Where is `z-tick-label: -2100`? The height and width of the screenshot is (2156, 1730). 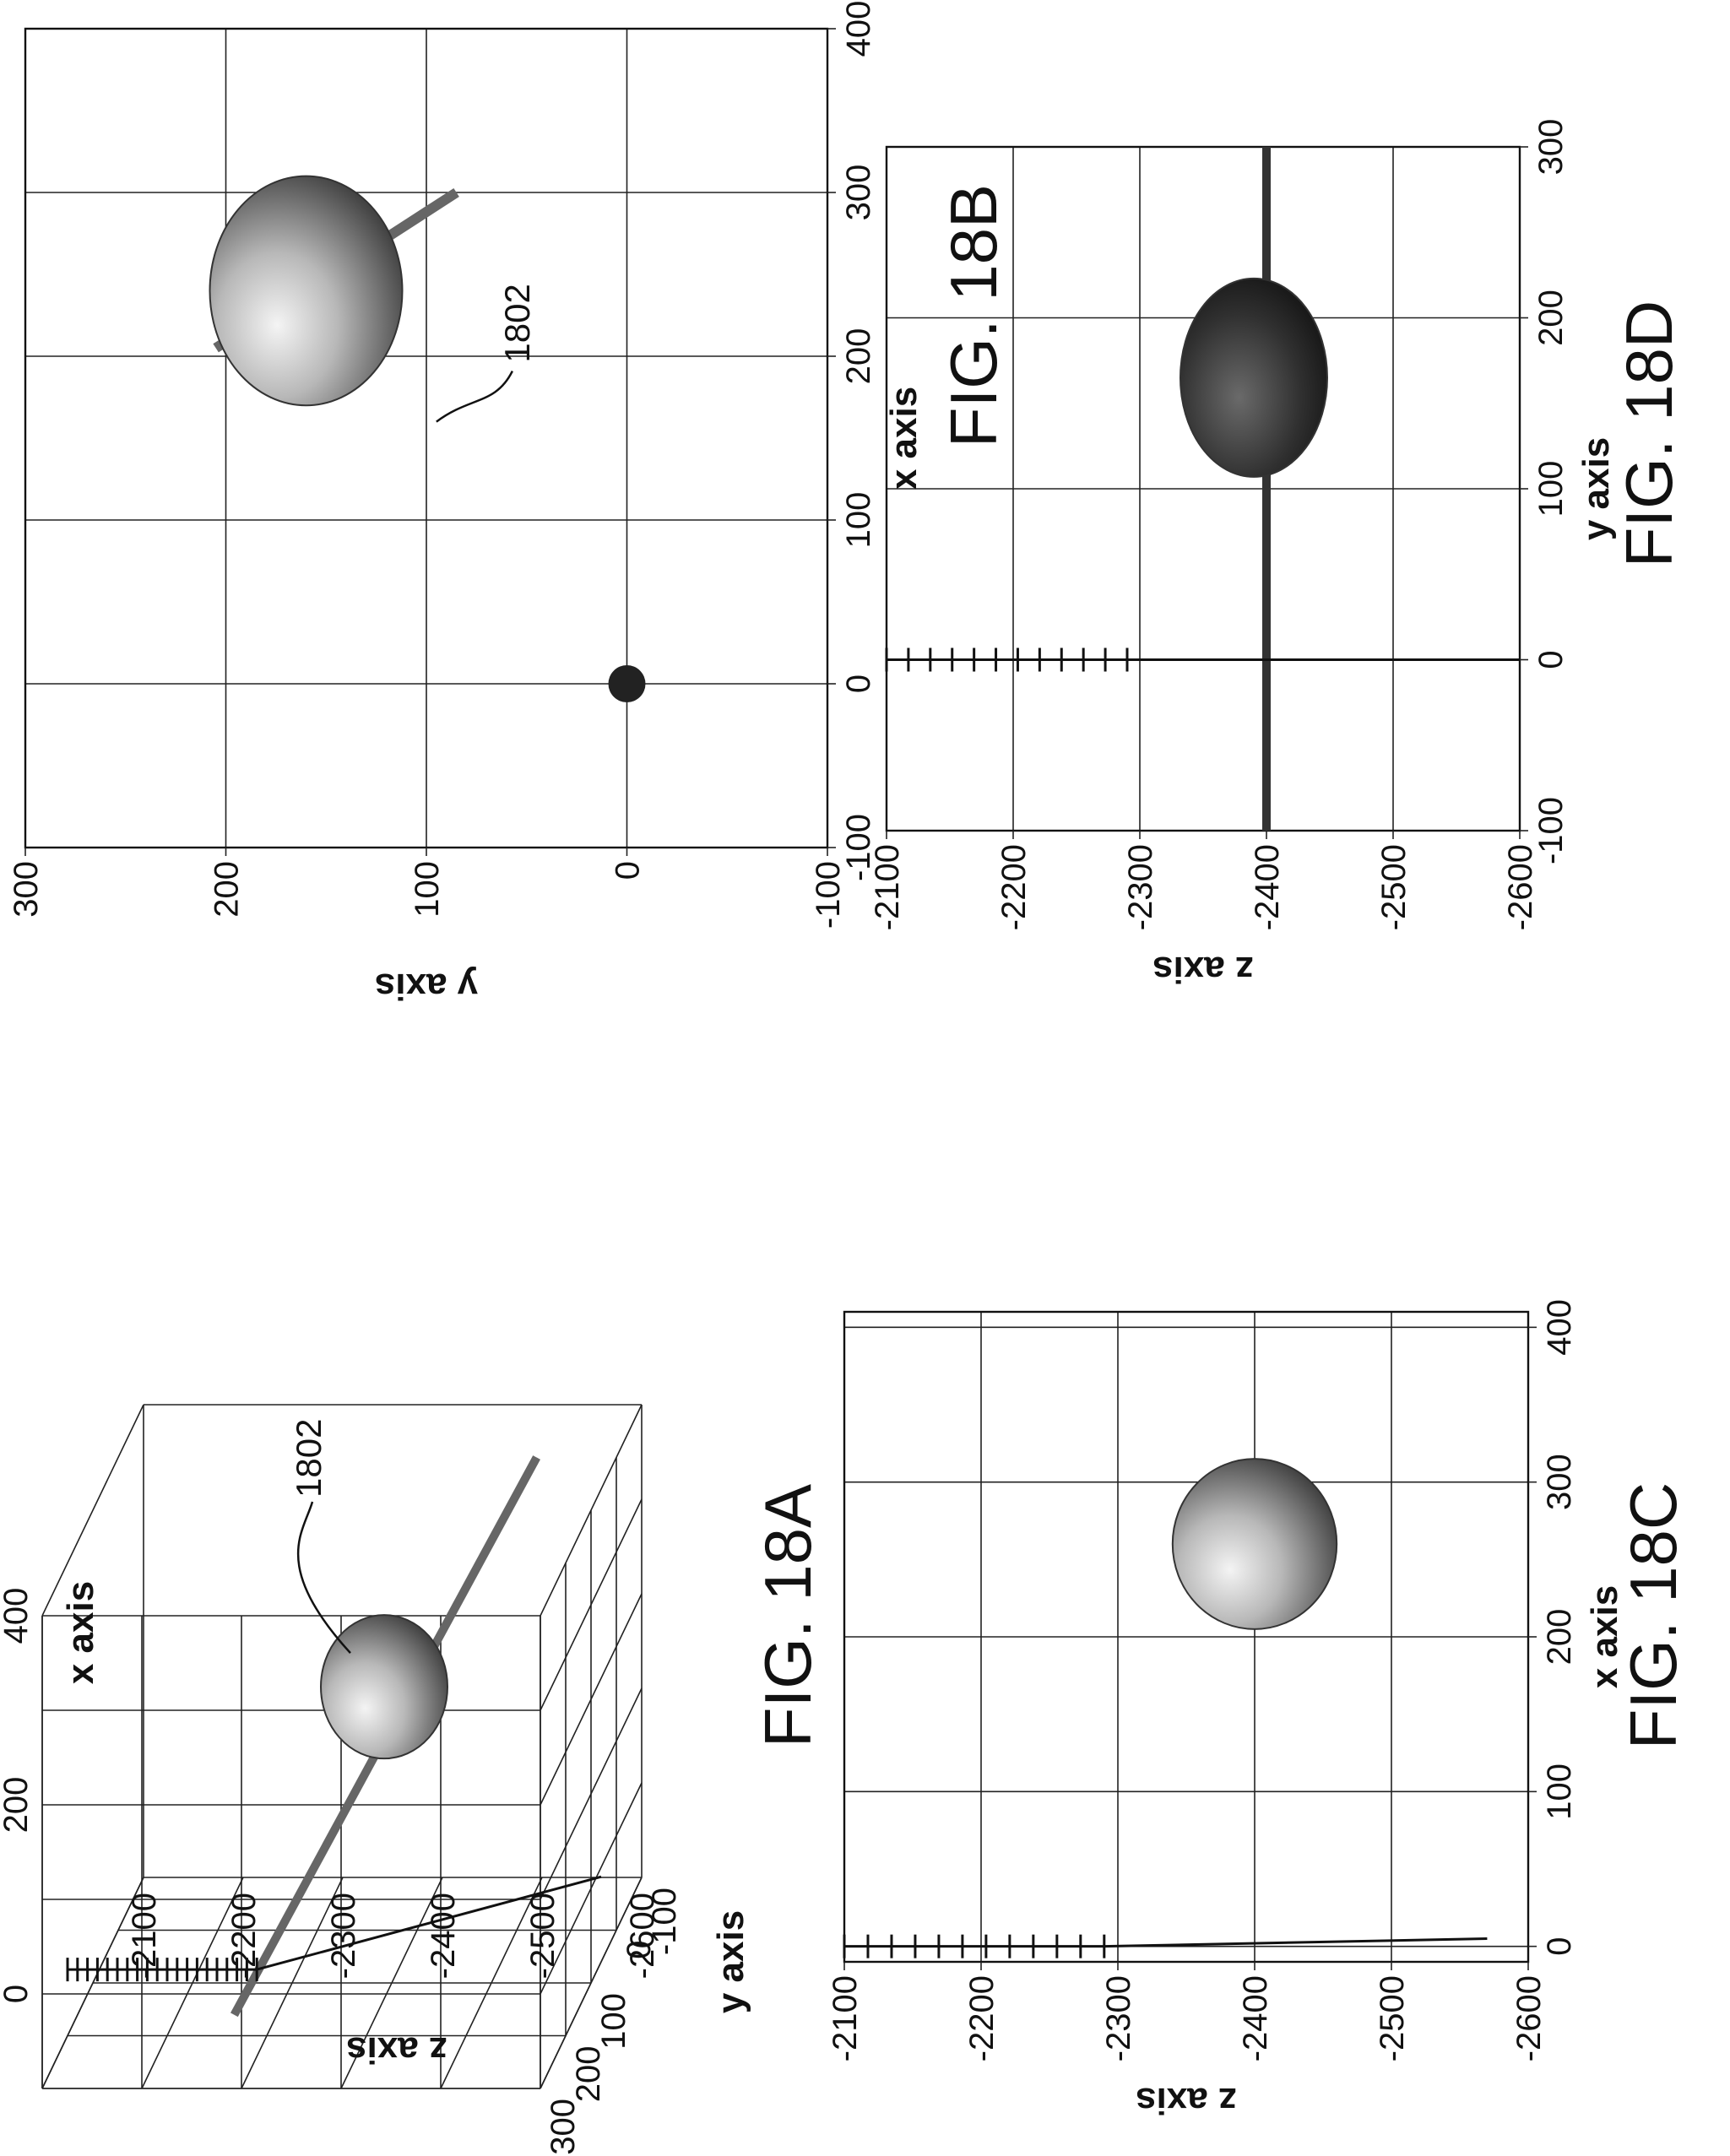
z-tick-label: -2100 is located at coordinates (144, 1936).